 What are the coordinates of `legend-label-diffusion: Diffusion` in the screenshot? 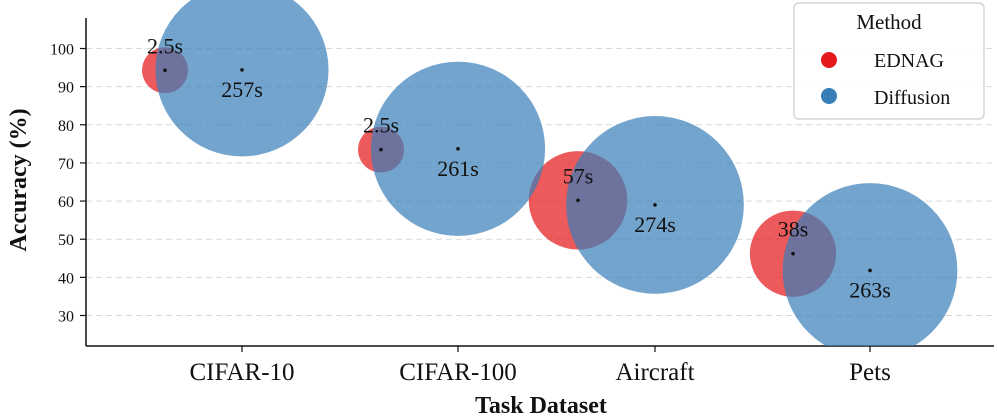 It's located at (912, 98).